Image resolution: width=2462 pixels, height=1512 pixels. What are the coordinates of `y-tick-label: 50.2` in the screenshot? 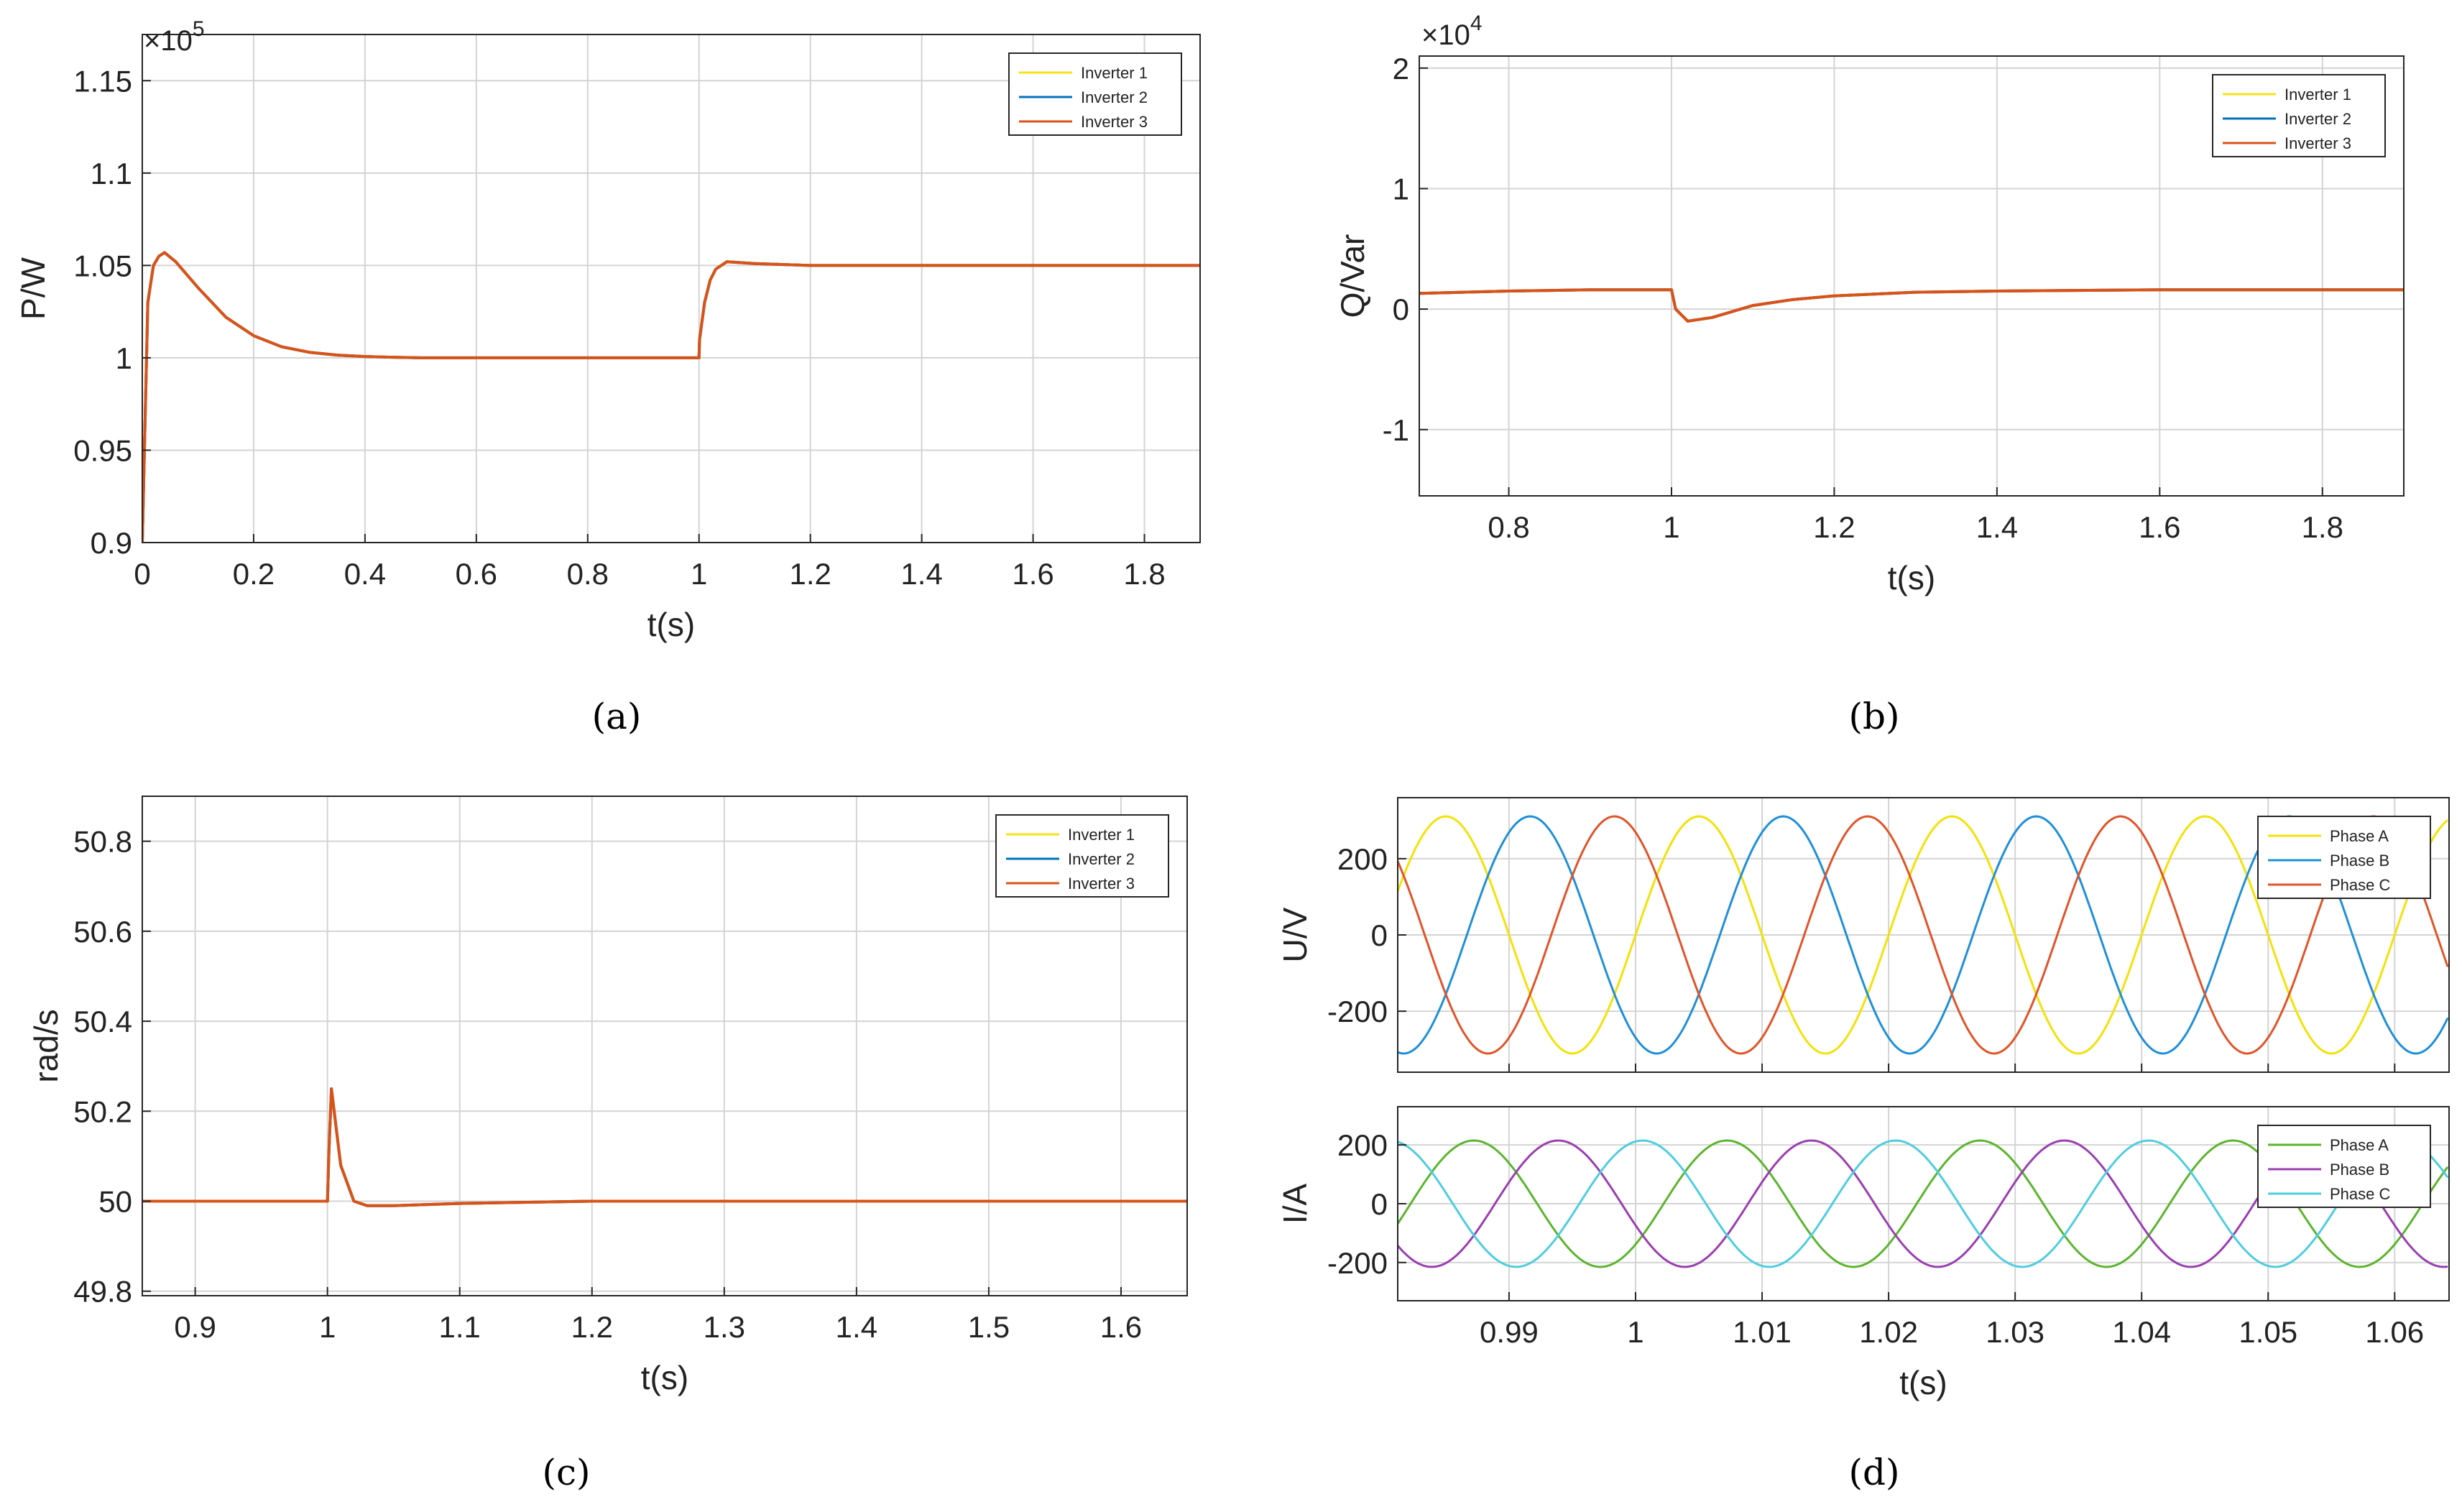 It's located at (102, 1111).